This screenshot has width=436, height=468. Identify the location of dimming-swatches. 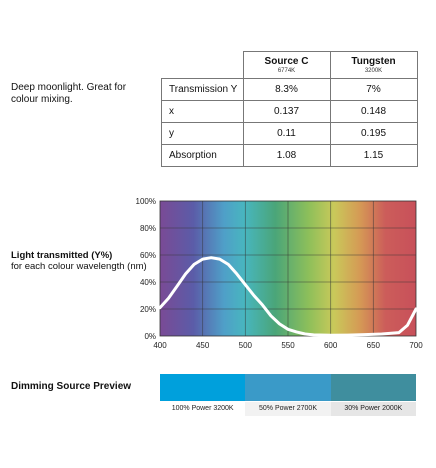
(288, 387).